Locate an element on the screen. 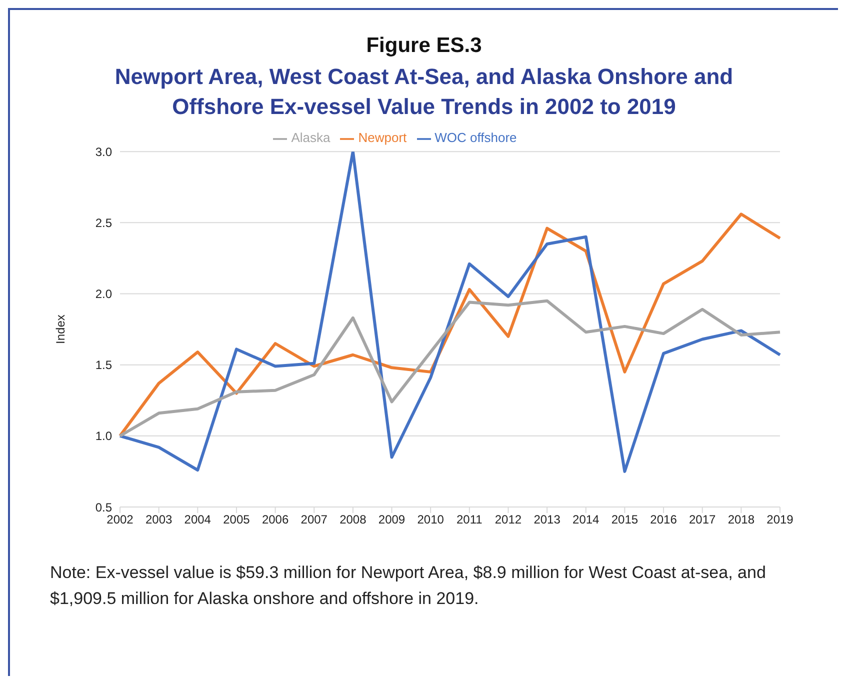 Image resolution: width=853 pixels, height=686 pixels. chart-title: Figure ES.3 is located at coordinates (424, 46).